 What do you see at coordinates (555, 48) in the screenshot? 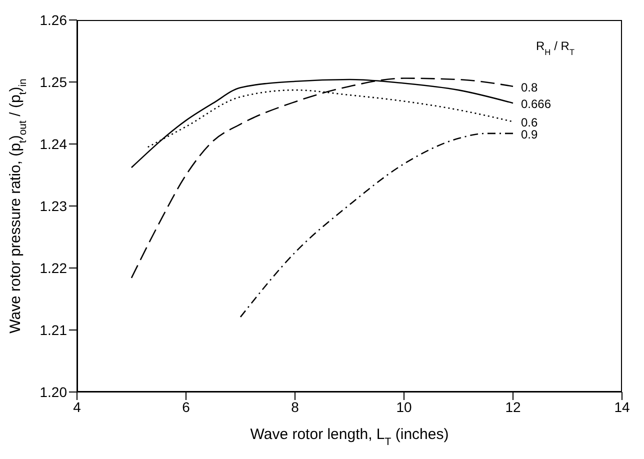
I see `legend-title: R$_{H}$ / R$_{T}$` at bounding box center [555, 48].